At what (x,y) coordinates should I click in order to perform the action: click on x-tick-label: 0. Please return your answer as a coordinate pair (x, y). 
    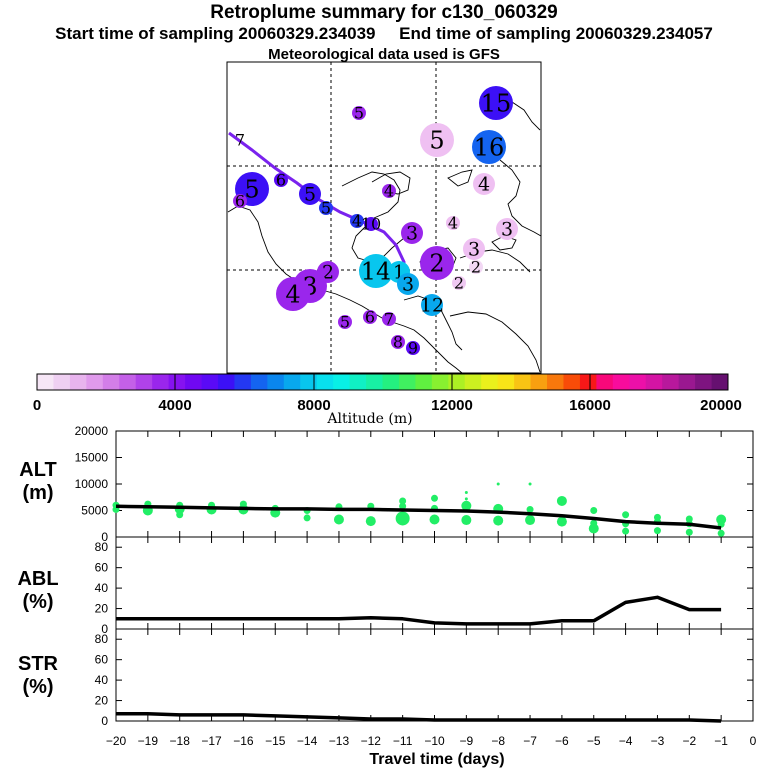
    Looking at the image, I should click on (753, 741).